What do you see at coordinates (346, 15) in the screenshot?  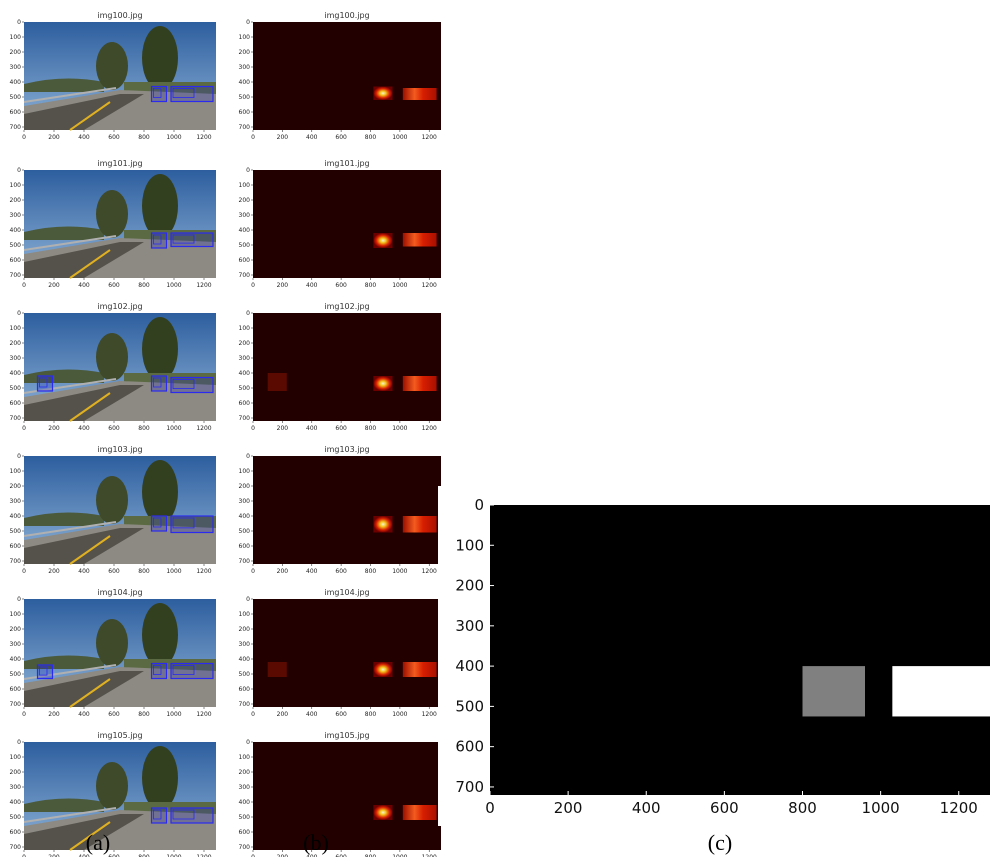 I see `panel-title: img100.jpg` at bounding box center [346, 15].